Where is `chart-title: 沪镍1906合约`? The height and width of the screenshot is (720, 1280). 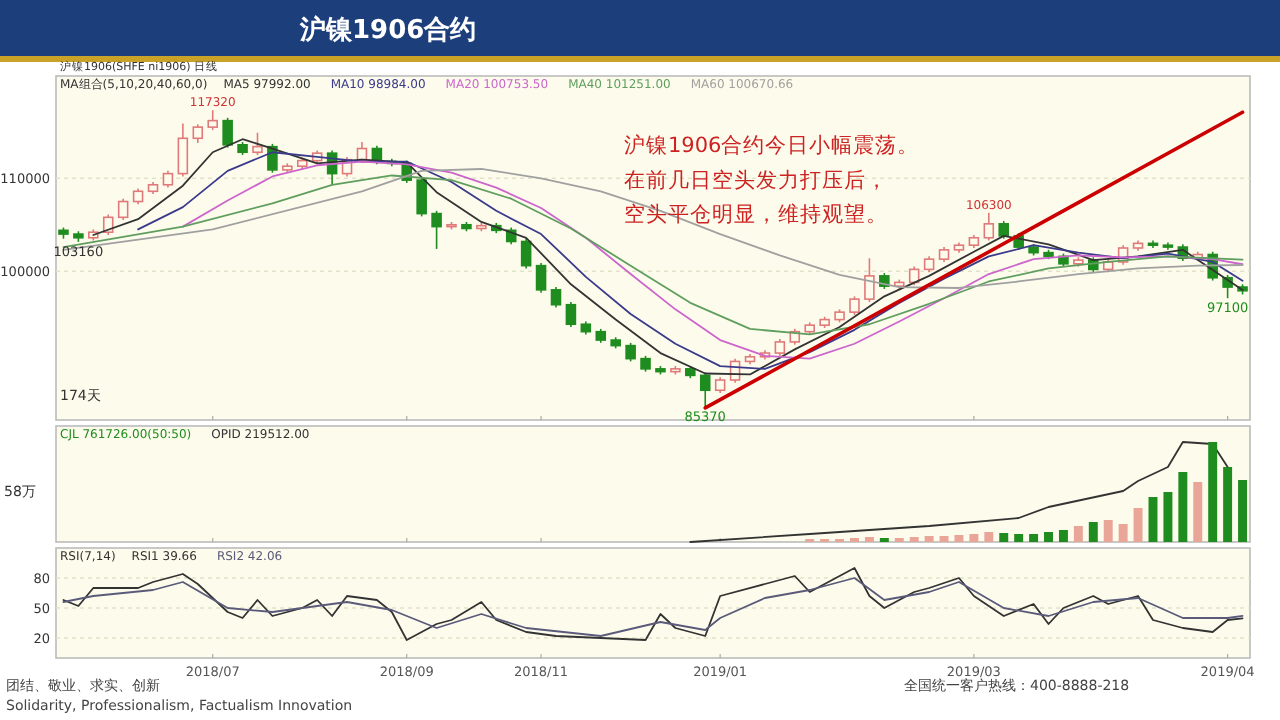 chart-title: 沪镍1906合约 is located at coordinates (387, 30).